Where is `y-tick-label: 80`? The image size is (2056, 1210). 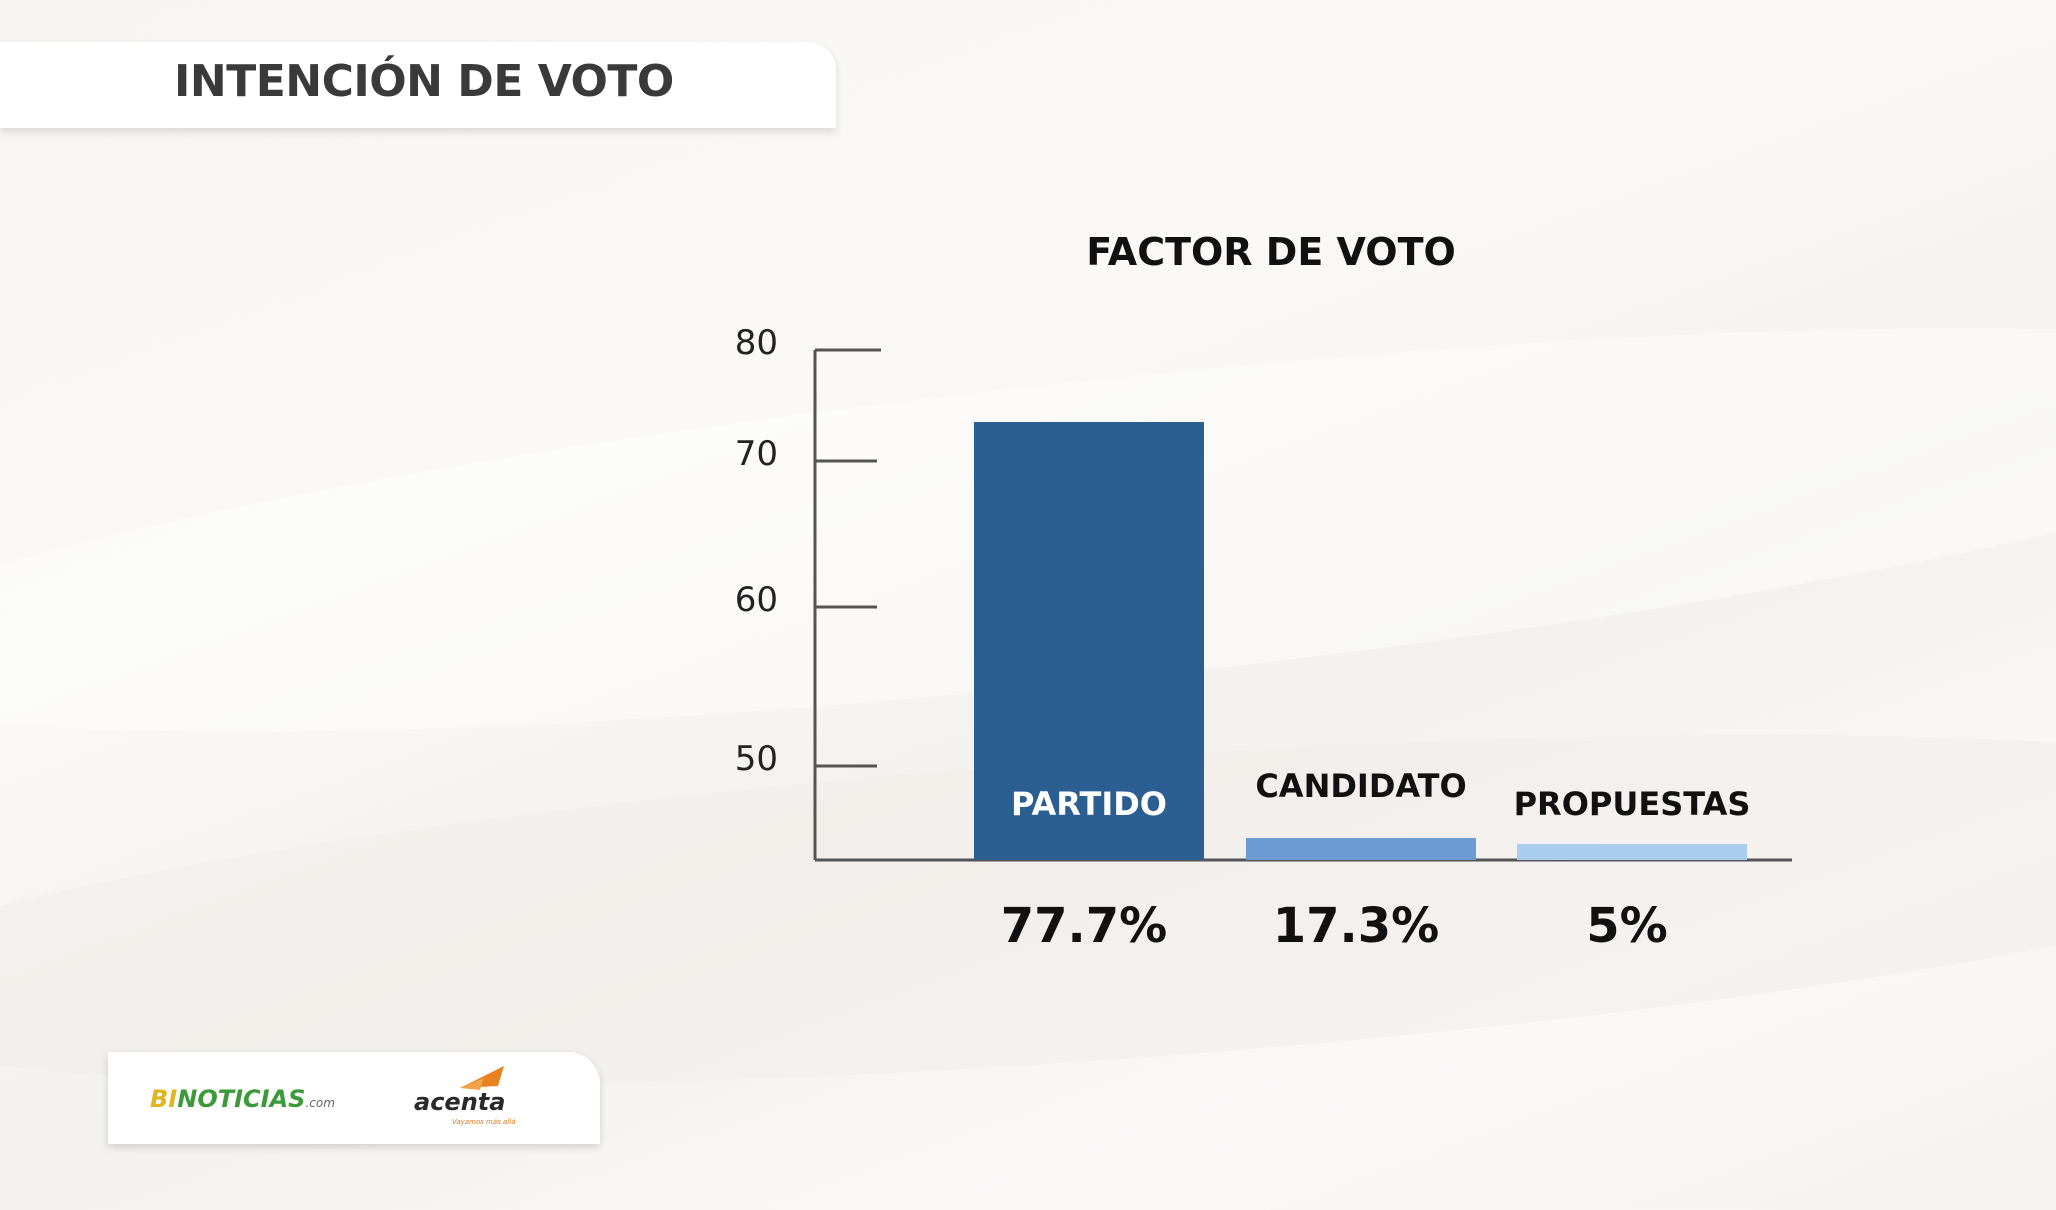
y-tick-label: 80 is located at coordinates (756, 343).